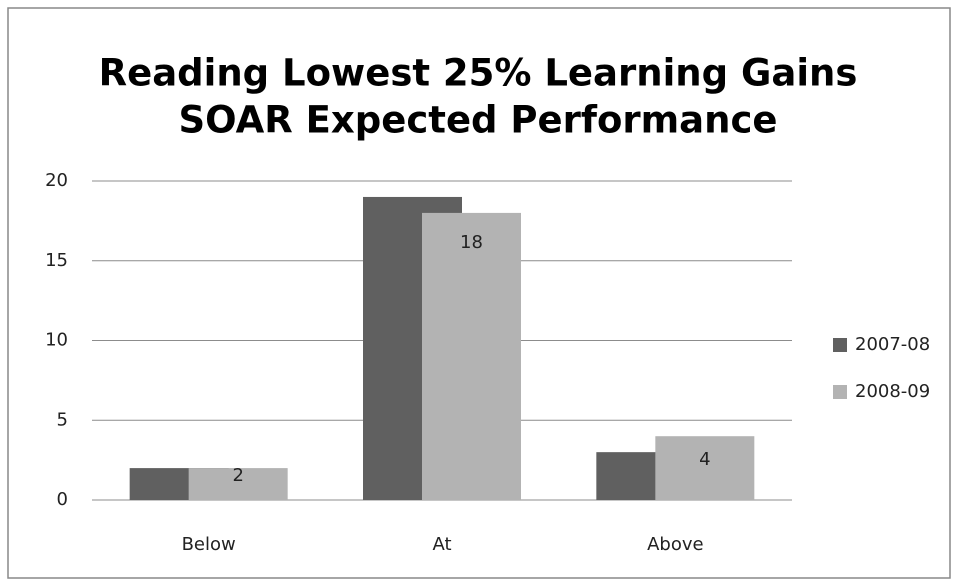 This screenshot has width=959, height=586. What do you see at coordinates (477, 120) in the screenshot?
I see `chart-title: SOAR Expected Performance` at bounding box center [477, 120].